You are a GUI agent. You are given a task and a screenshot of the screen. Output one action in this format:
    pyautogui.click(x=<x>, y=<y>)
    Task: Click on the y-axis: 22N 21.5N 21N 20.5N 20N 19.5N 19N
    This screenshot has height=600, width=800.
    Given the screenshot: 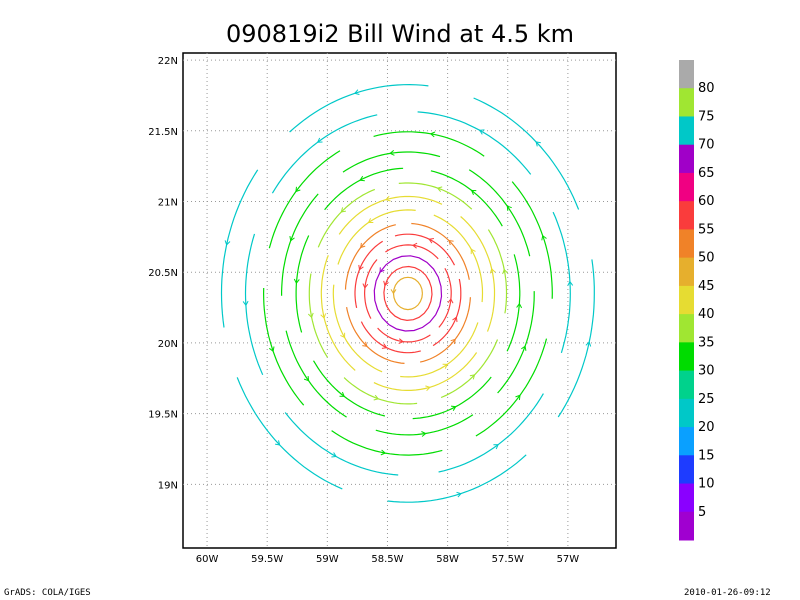 What is the action you would take?
    pyautogui.click(x=163, y=273)
    